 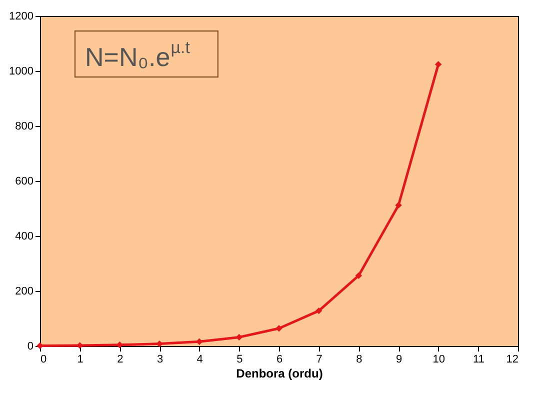 What do you see at coordinates (24, 126) in the screenshot?
I see `y-tick-label: 800` at bounding box center [24, 126].